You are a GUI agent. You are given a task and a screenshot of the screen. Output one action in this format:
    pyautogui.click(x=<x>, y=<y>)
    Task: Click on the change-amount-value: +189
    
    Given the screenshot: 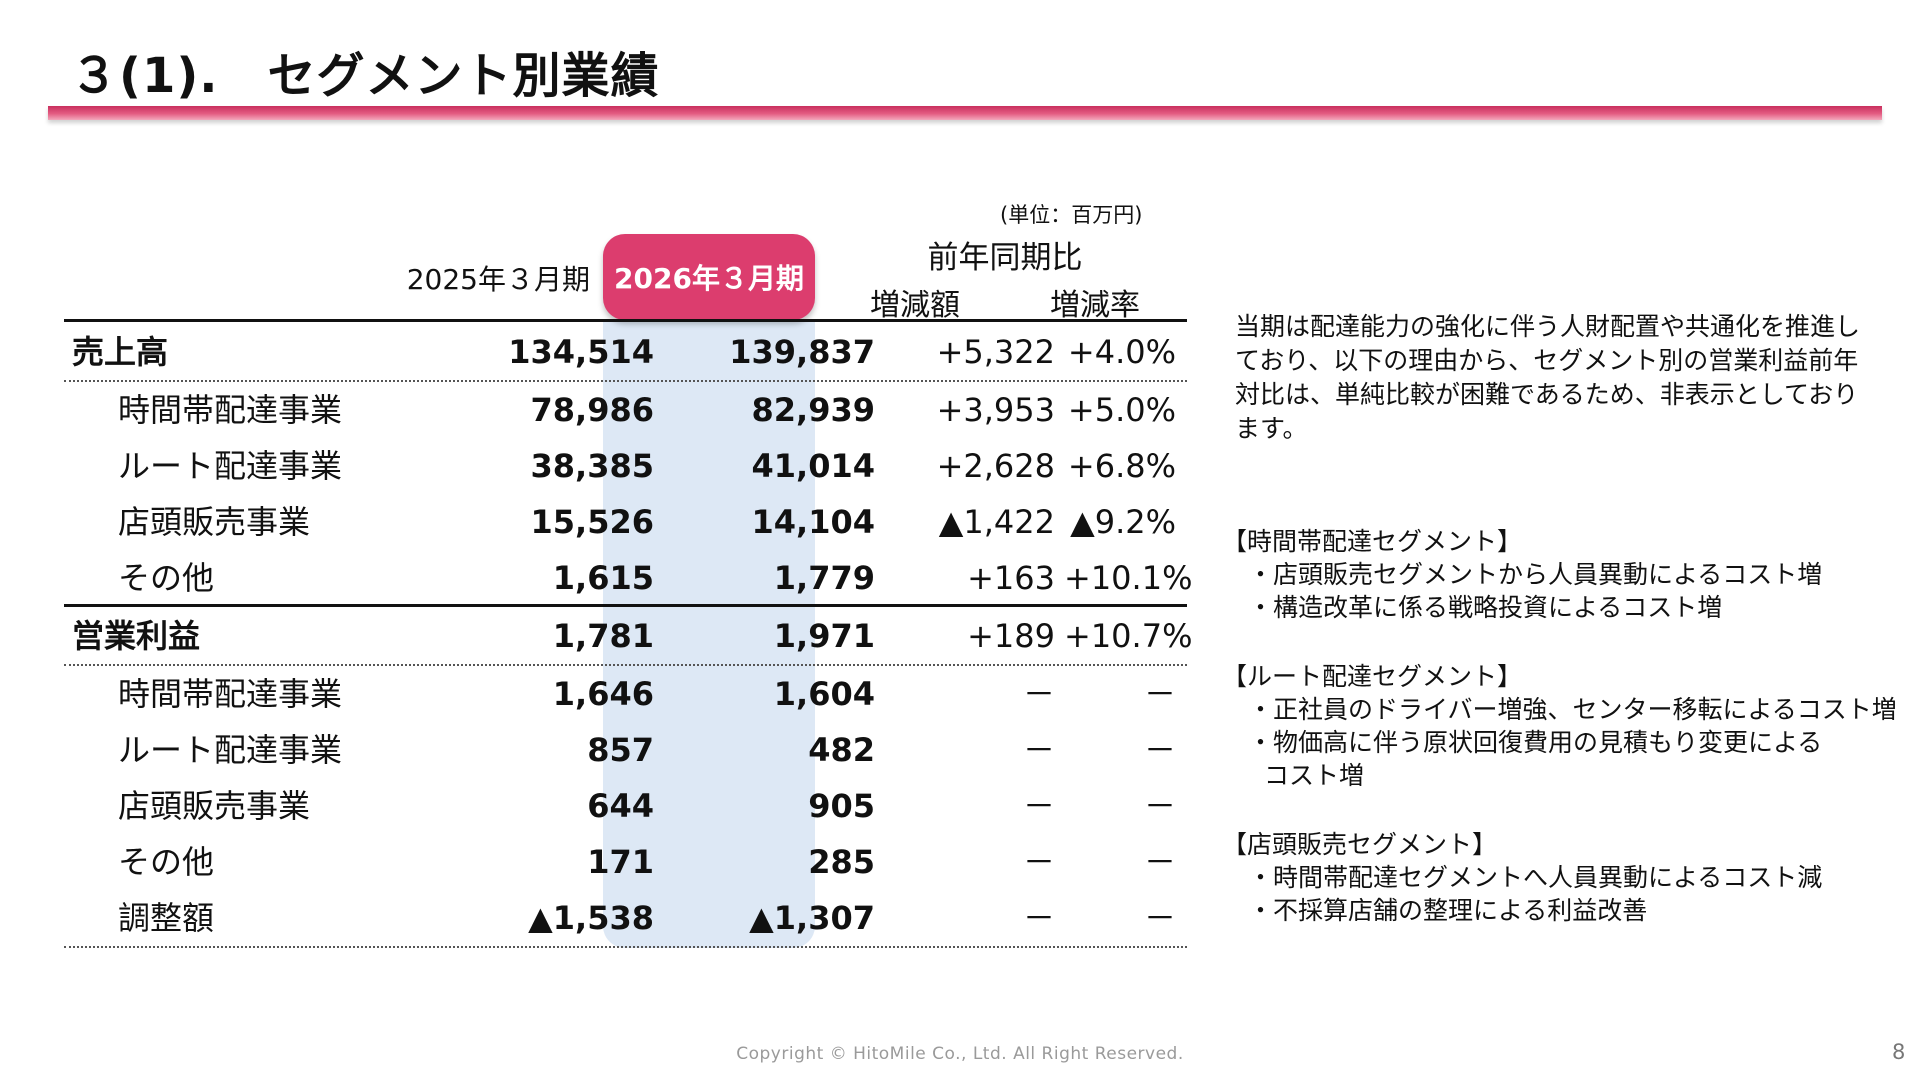 What is the action you would take?
    pyautogui.click(x=1011, y=636)
    